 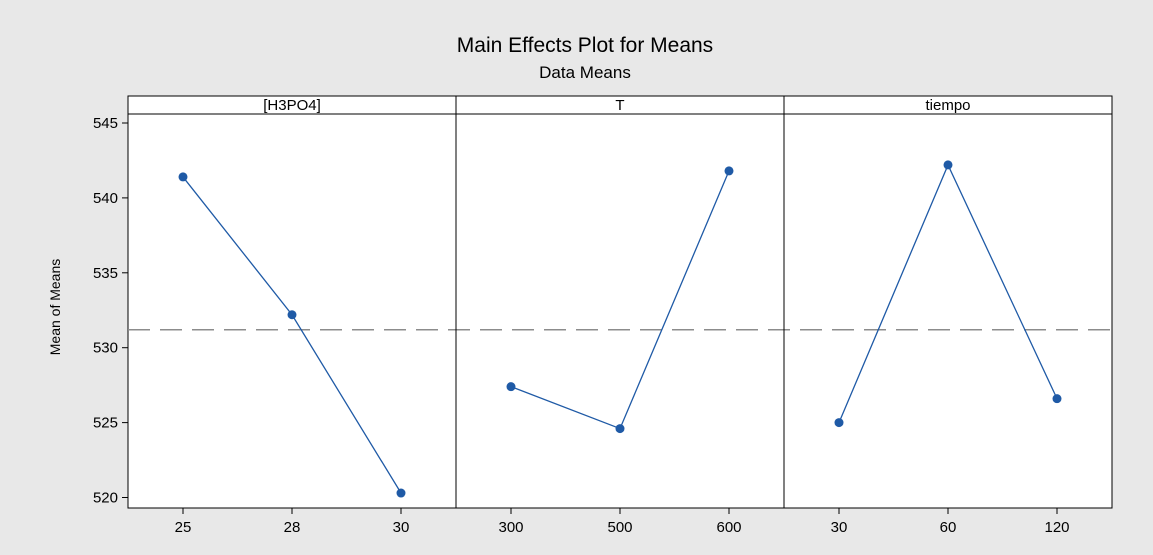 What do you see at coordinates (55, 307) in the screenshot?
I see `y-axis-label: Mean of Means` at bounding box center [55, 307].